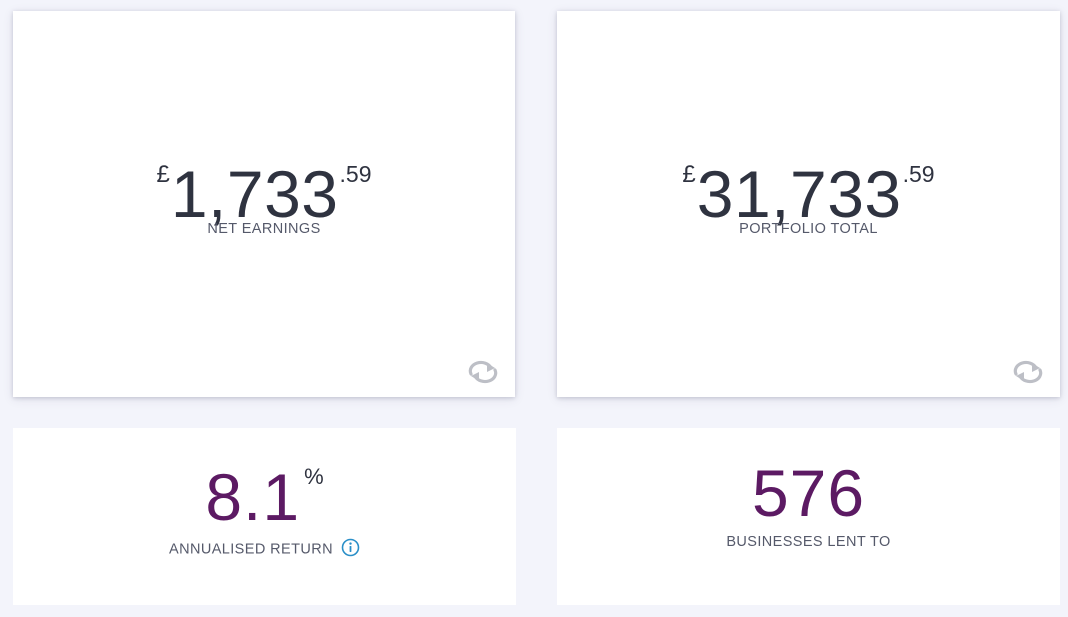 This screenshot has height=617, width=1068. I want to click on annualised-return-label-row: ANNUALISED RETURN, so click(264, 548).